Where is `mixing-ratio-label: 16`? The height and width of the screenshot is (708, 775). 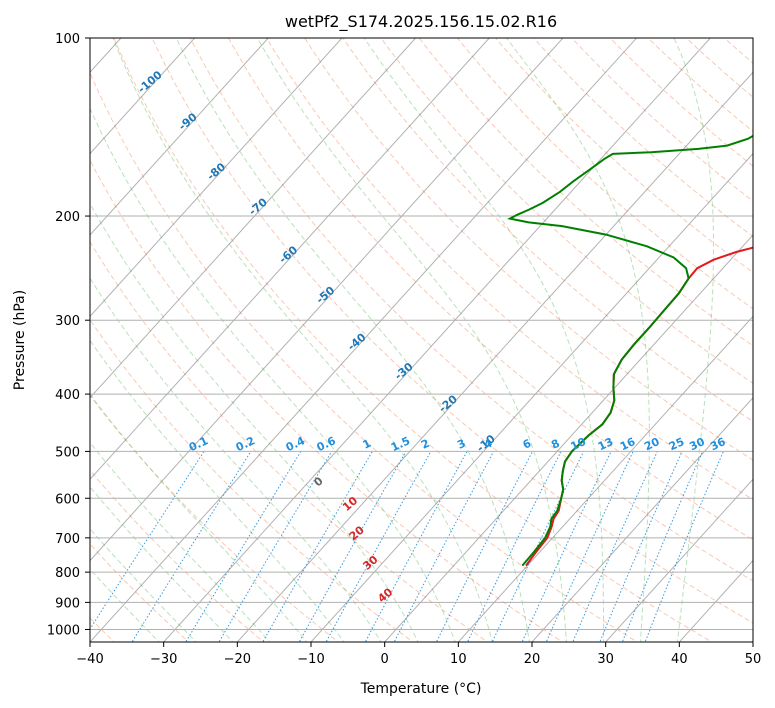 mixing-ratio-label: 16 is located at coordinates (628, 444).